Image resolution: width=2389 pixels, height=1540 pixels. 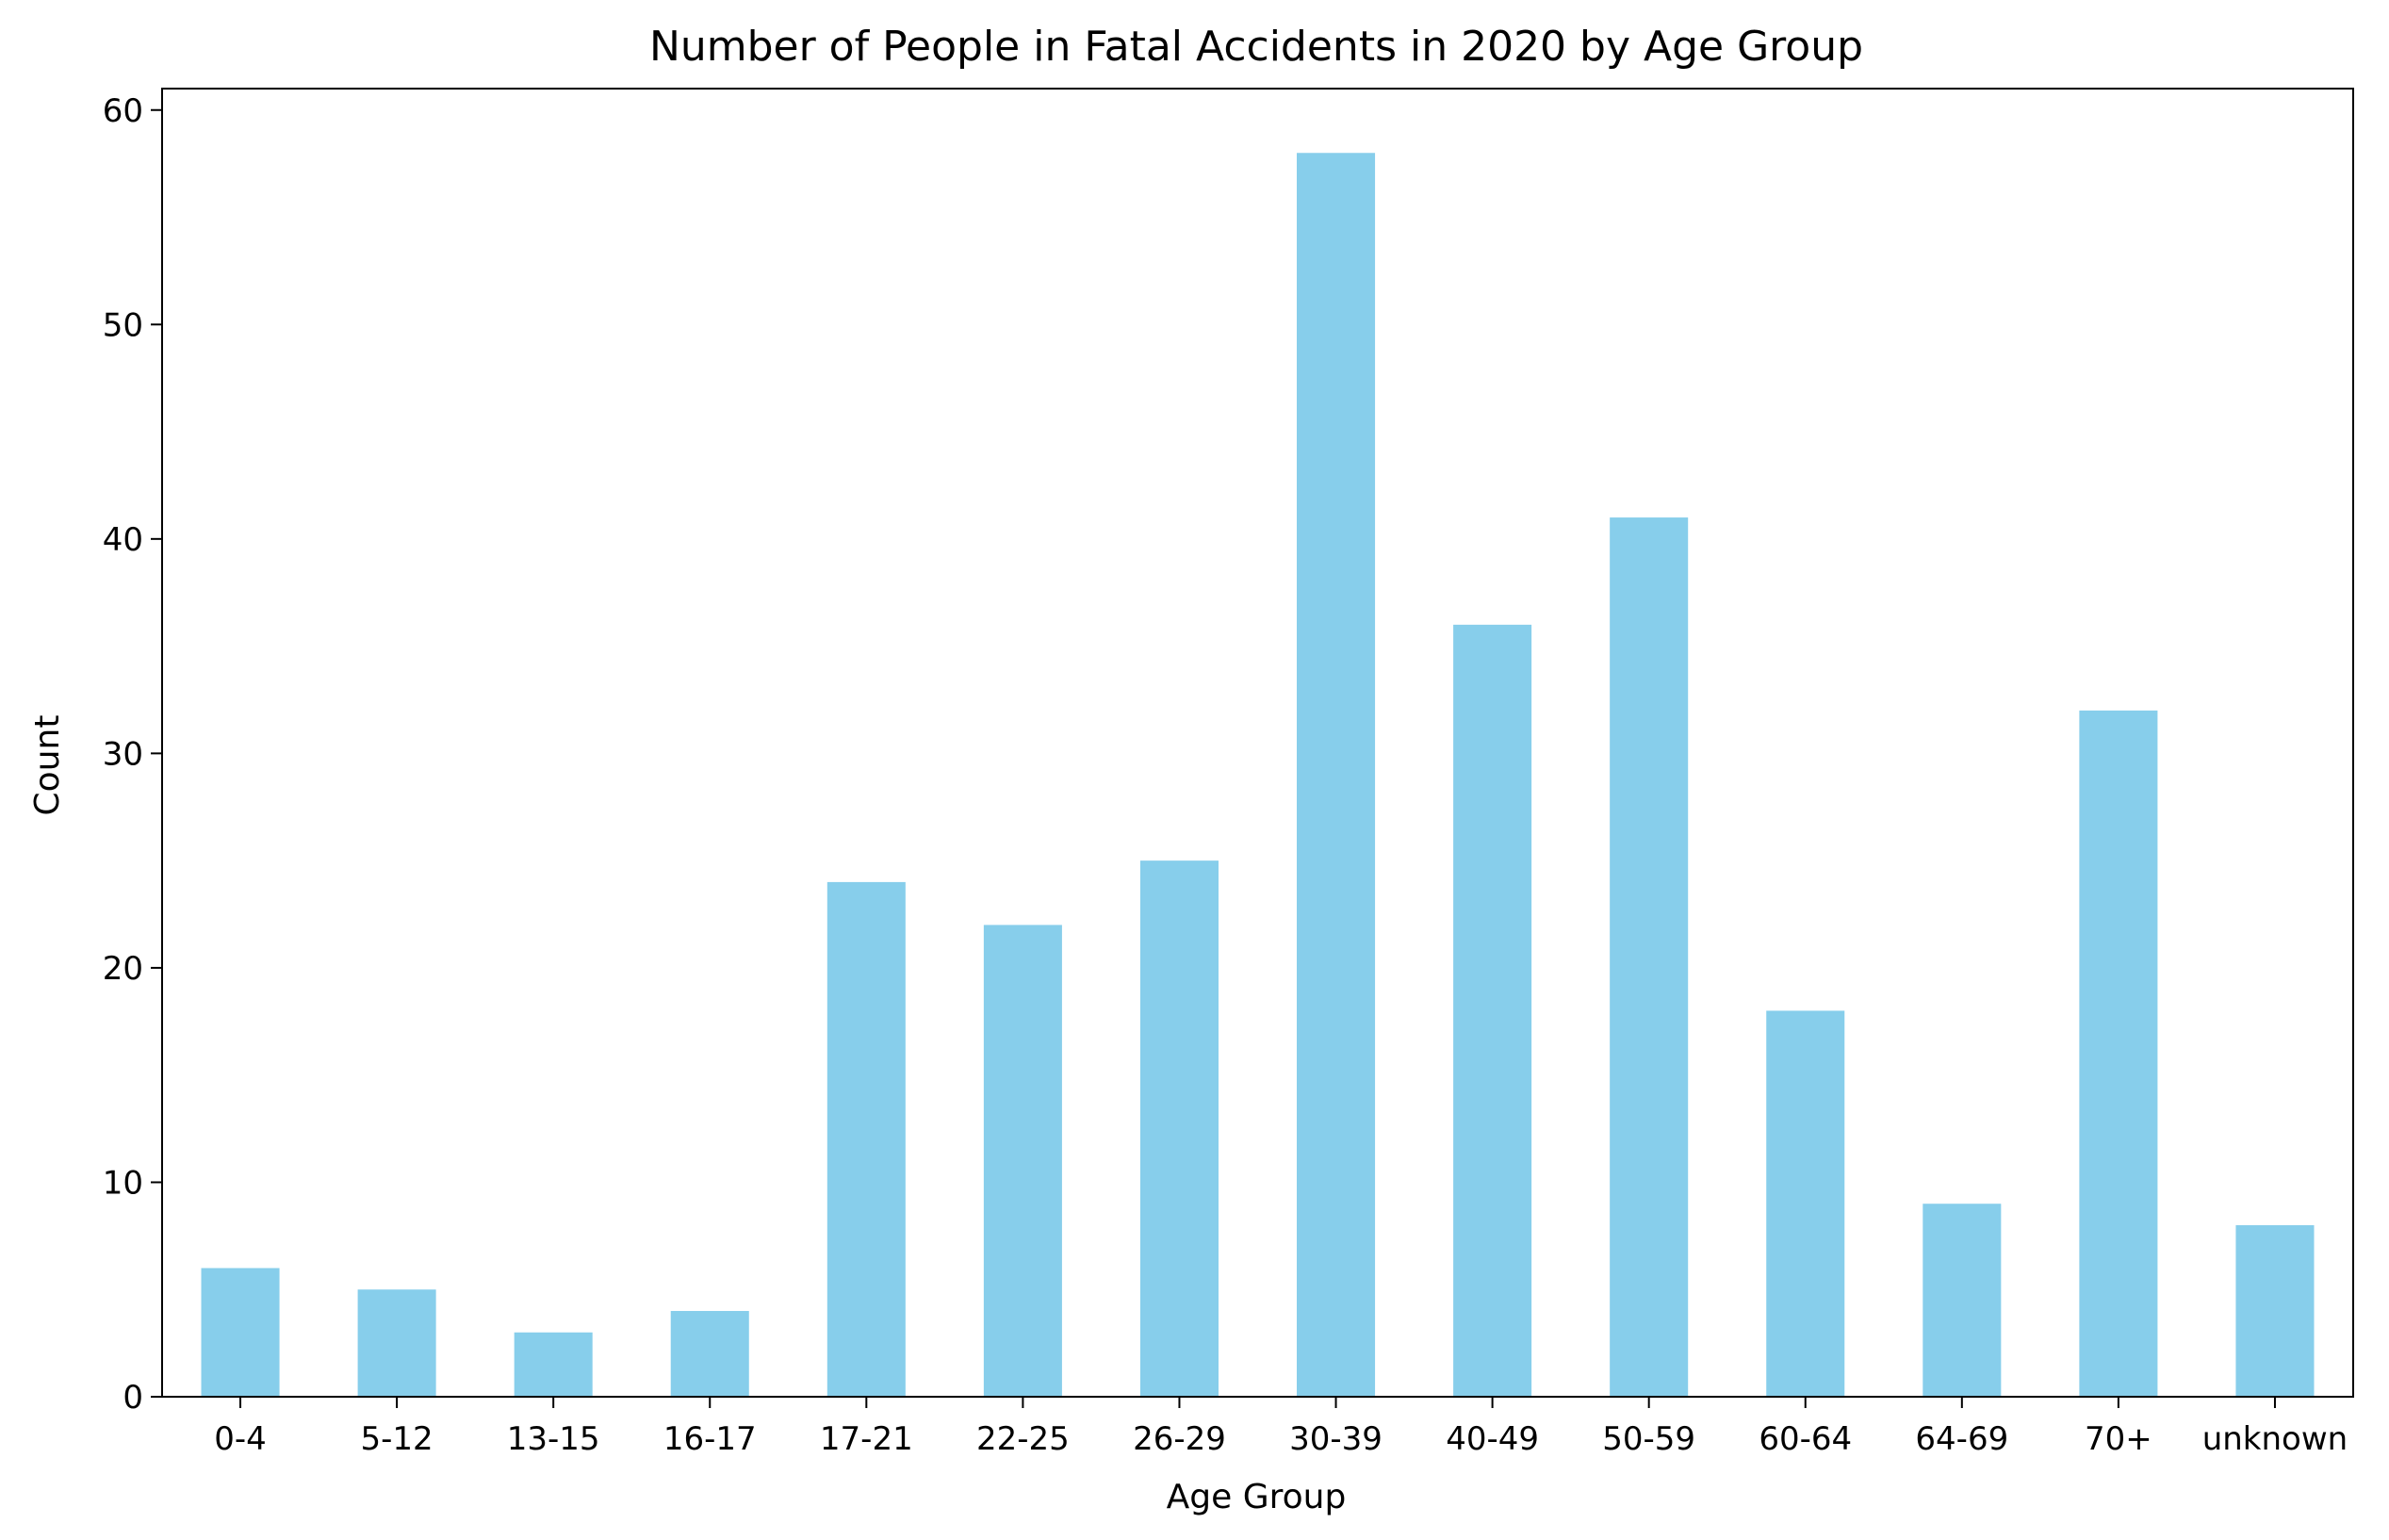 What do you see at coordinates (123, 969) in the screenshot?
I see `y-tick-label: 20` at bounding box center [123, 969].